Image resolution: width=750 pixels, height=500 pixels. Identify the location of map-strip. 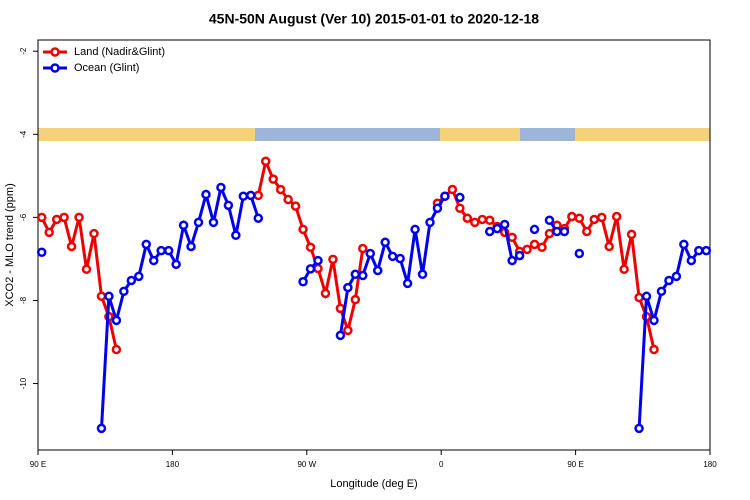
(374, 134).